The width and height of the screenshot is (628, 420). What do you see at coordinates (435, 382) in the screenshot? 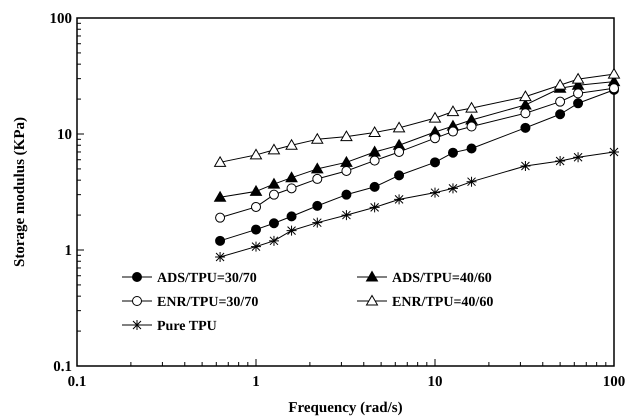
I see `x-tick-label: 10` at bounding box center [435, 382].